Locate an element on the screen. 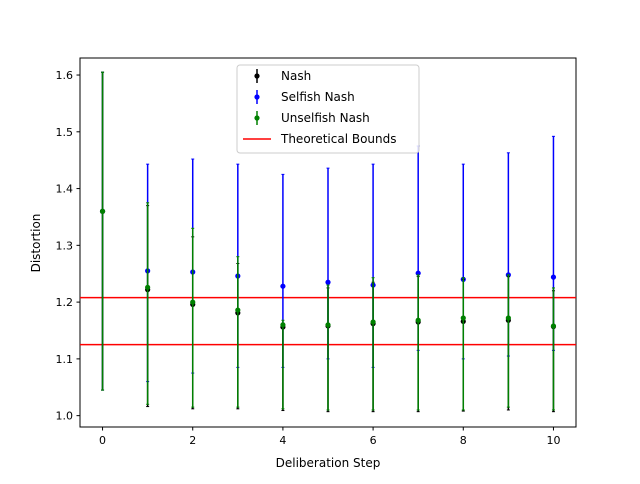 The height and width of the screenshot is (484, 640). legend-box is located at coordinates (328, 109).